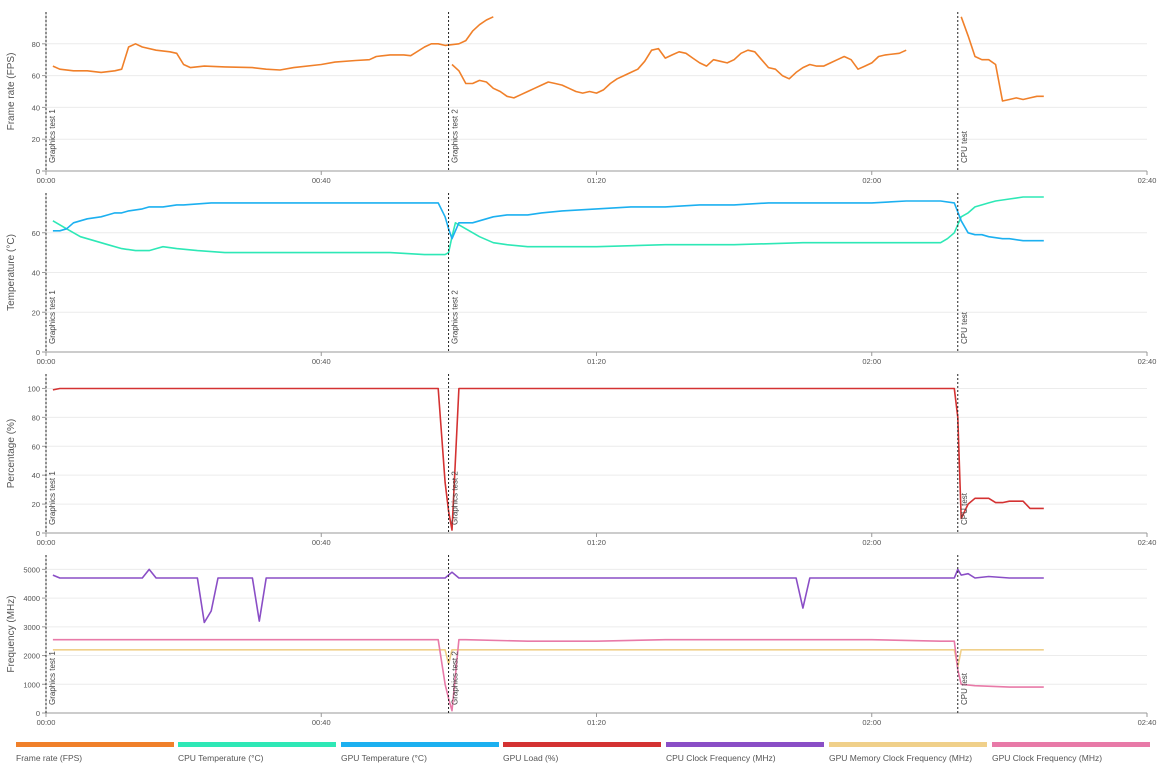 This screenshot has width=1169, height=770. I want to click on legend-item-gpu-load: GPU Load (%), so click(582, 752).